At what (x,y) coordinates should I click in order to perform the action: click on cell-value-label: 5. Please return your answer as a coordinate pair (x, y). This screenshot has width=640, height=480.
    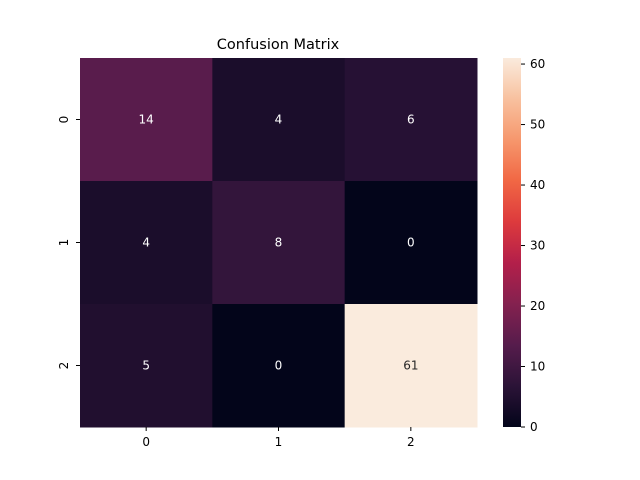
    Looking at the image, I should click on (146, 366).